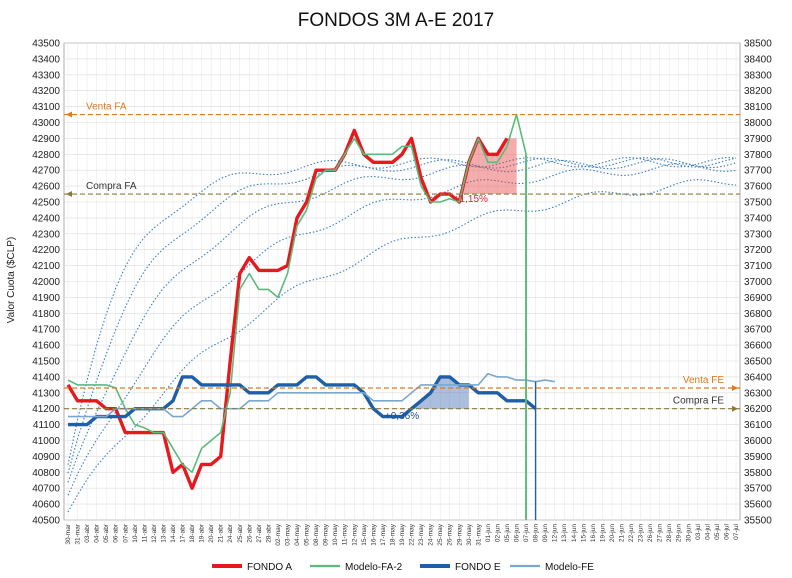 The height and width of the screenshot is (578, 792). I want to click on y-tick-left: 42800, so click(46, 155).